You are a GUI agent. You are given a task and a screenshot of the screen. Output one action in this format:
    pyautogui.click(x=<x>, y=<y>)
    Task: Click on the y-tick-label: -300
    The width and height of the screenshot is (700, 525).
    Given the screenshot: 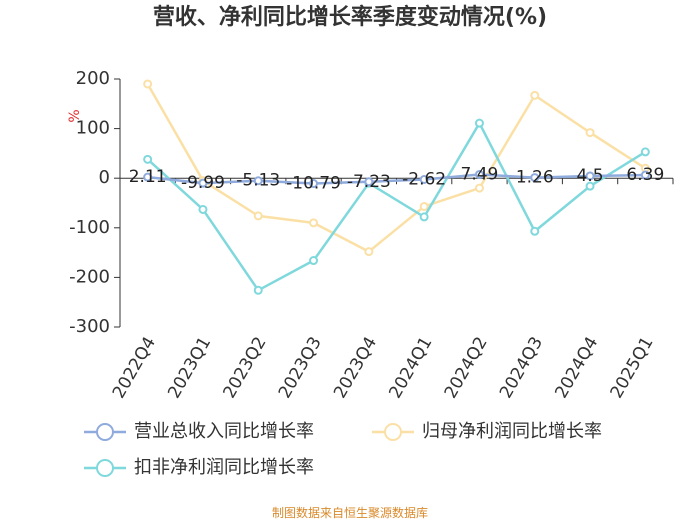 What is the action you would take?
    pyautogui.click(x=89, y=326)
    